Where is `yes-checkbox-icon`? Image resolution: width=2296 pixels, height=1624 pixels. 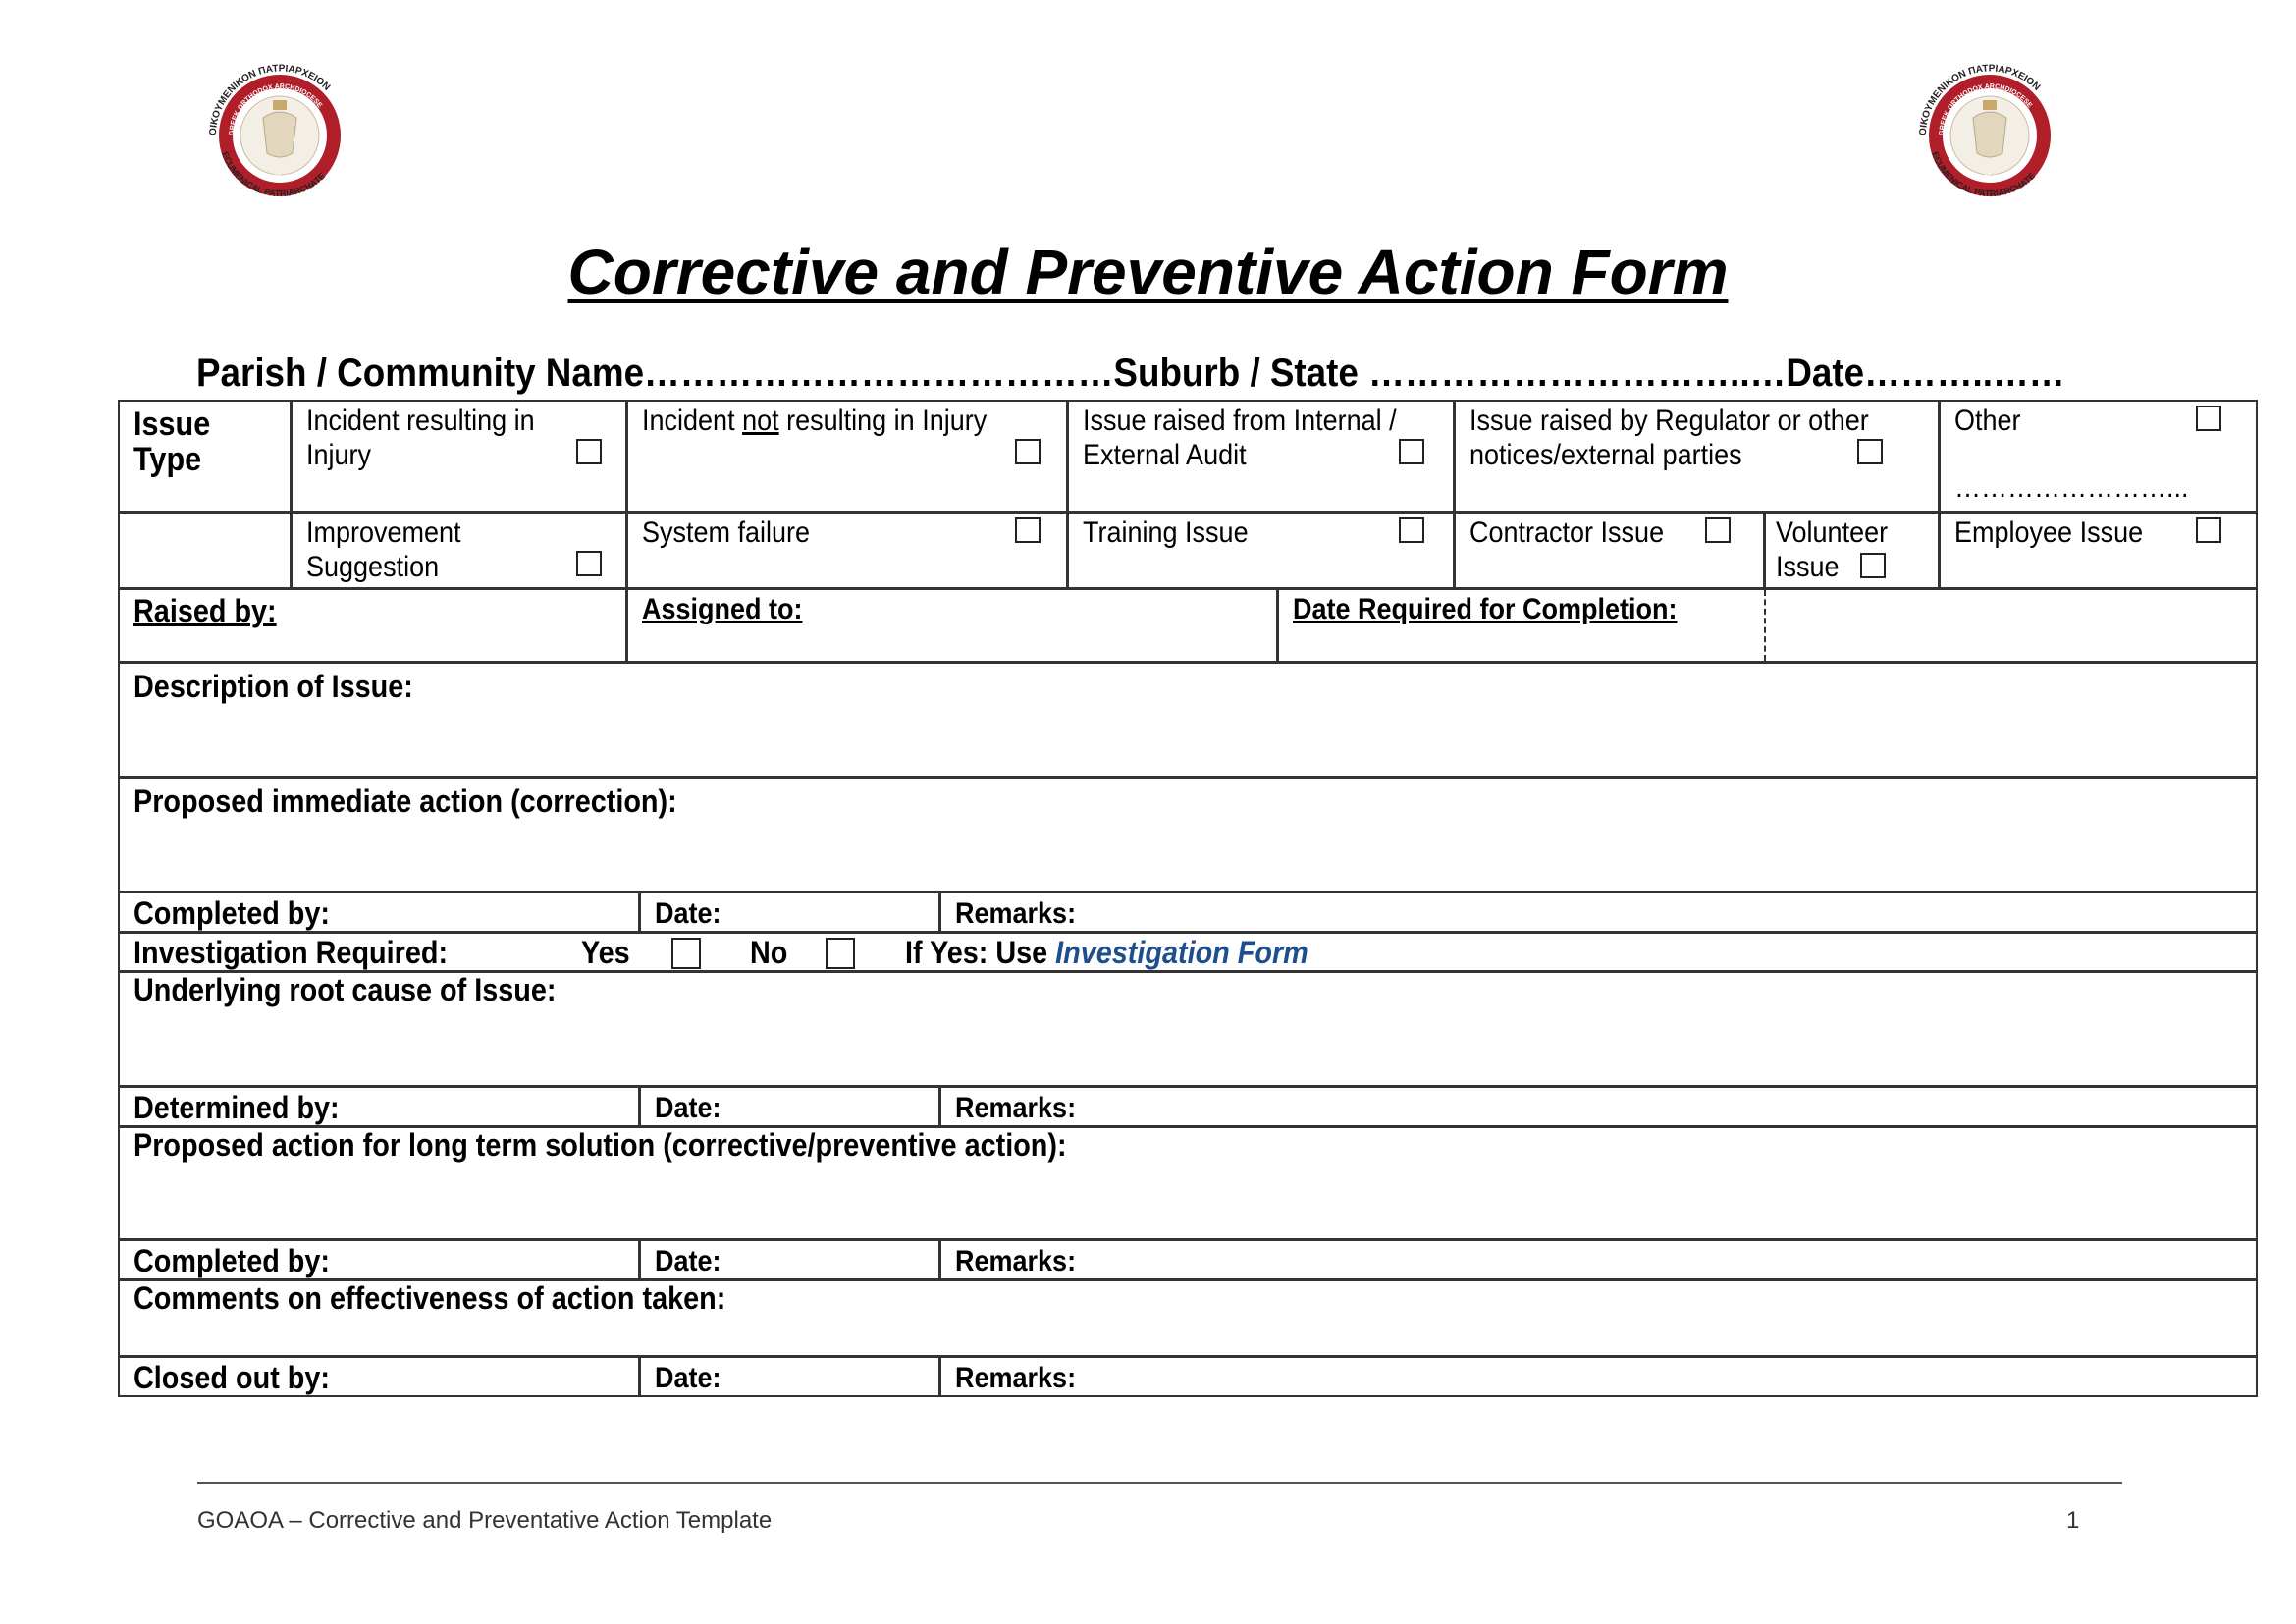 yes-checkbox-icon is located at coordinates (686, 953).